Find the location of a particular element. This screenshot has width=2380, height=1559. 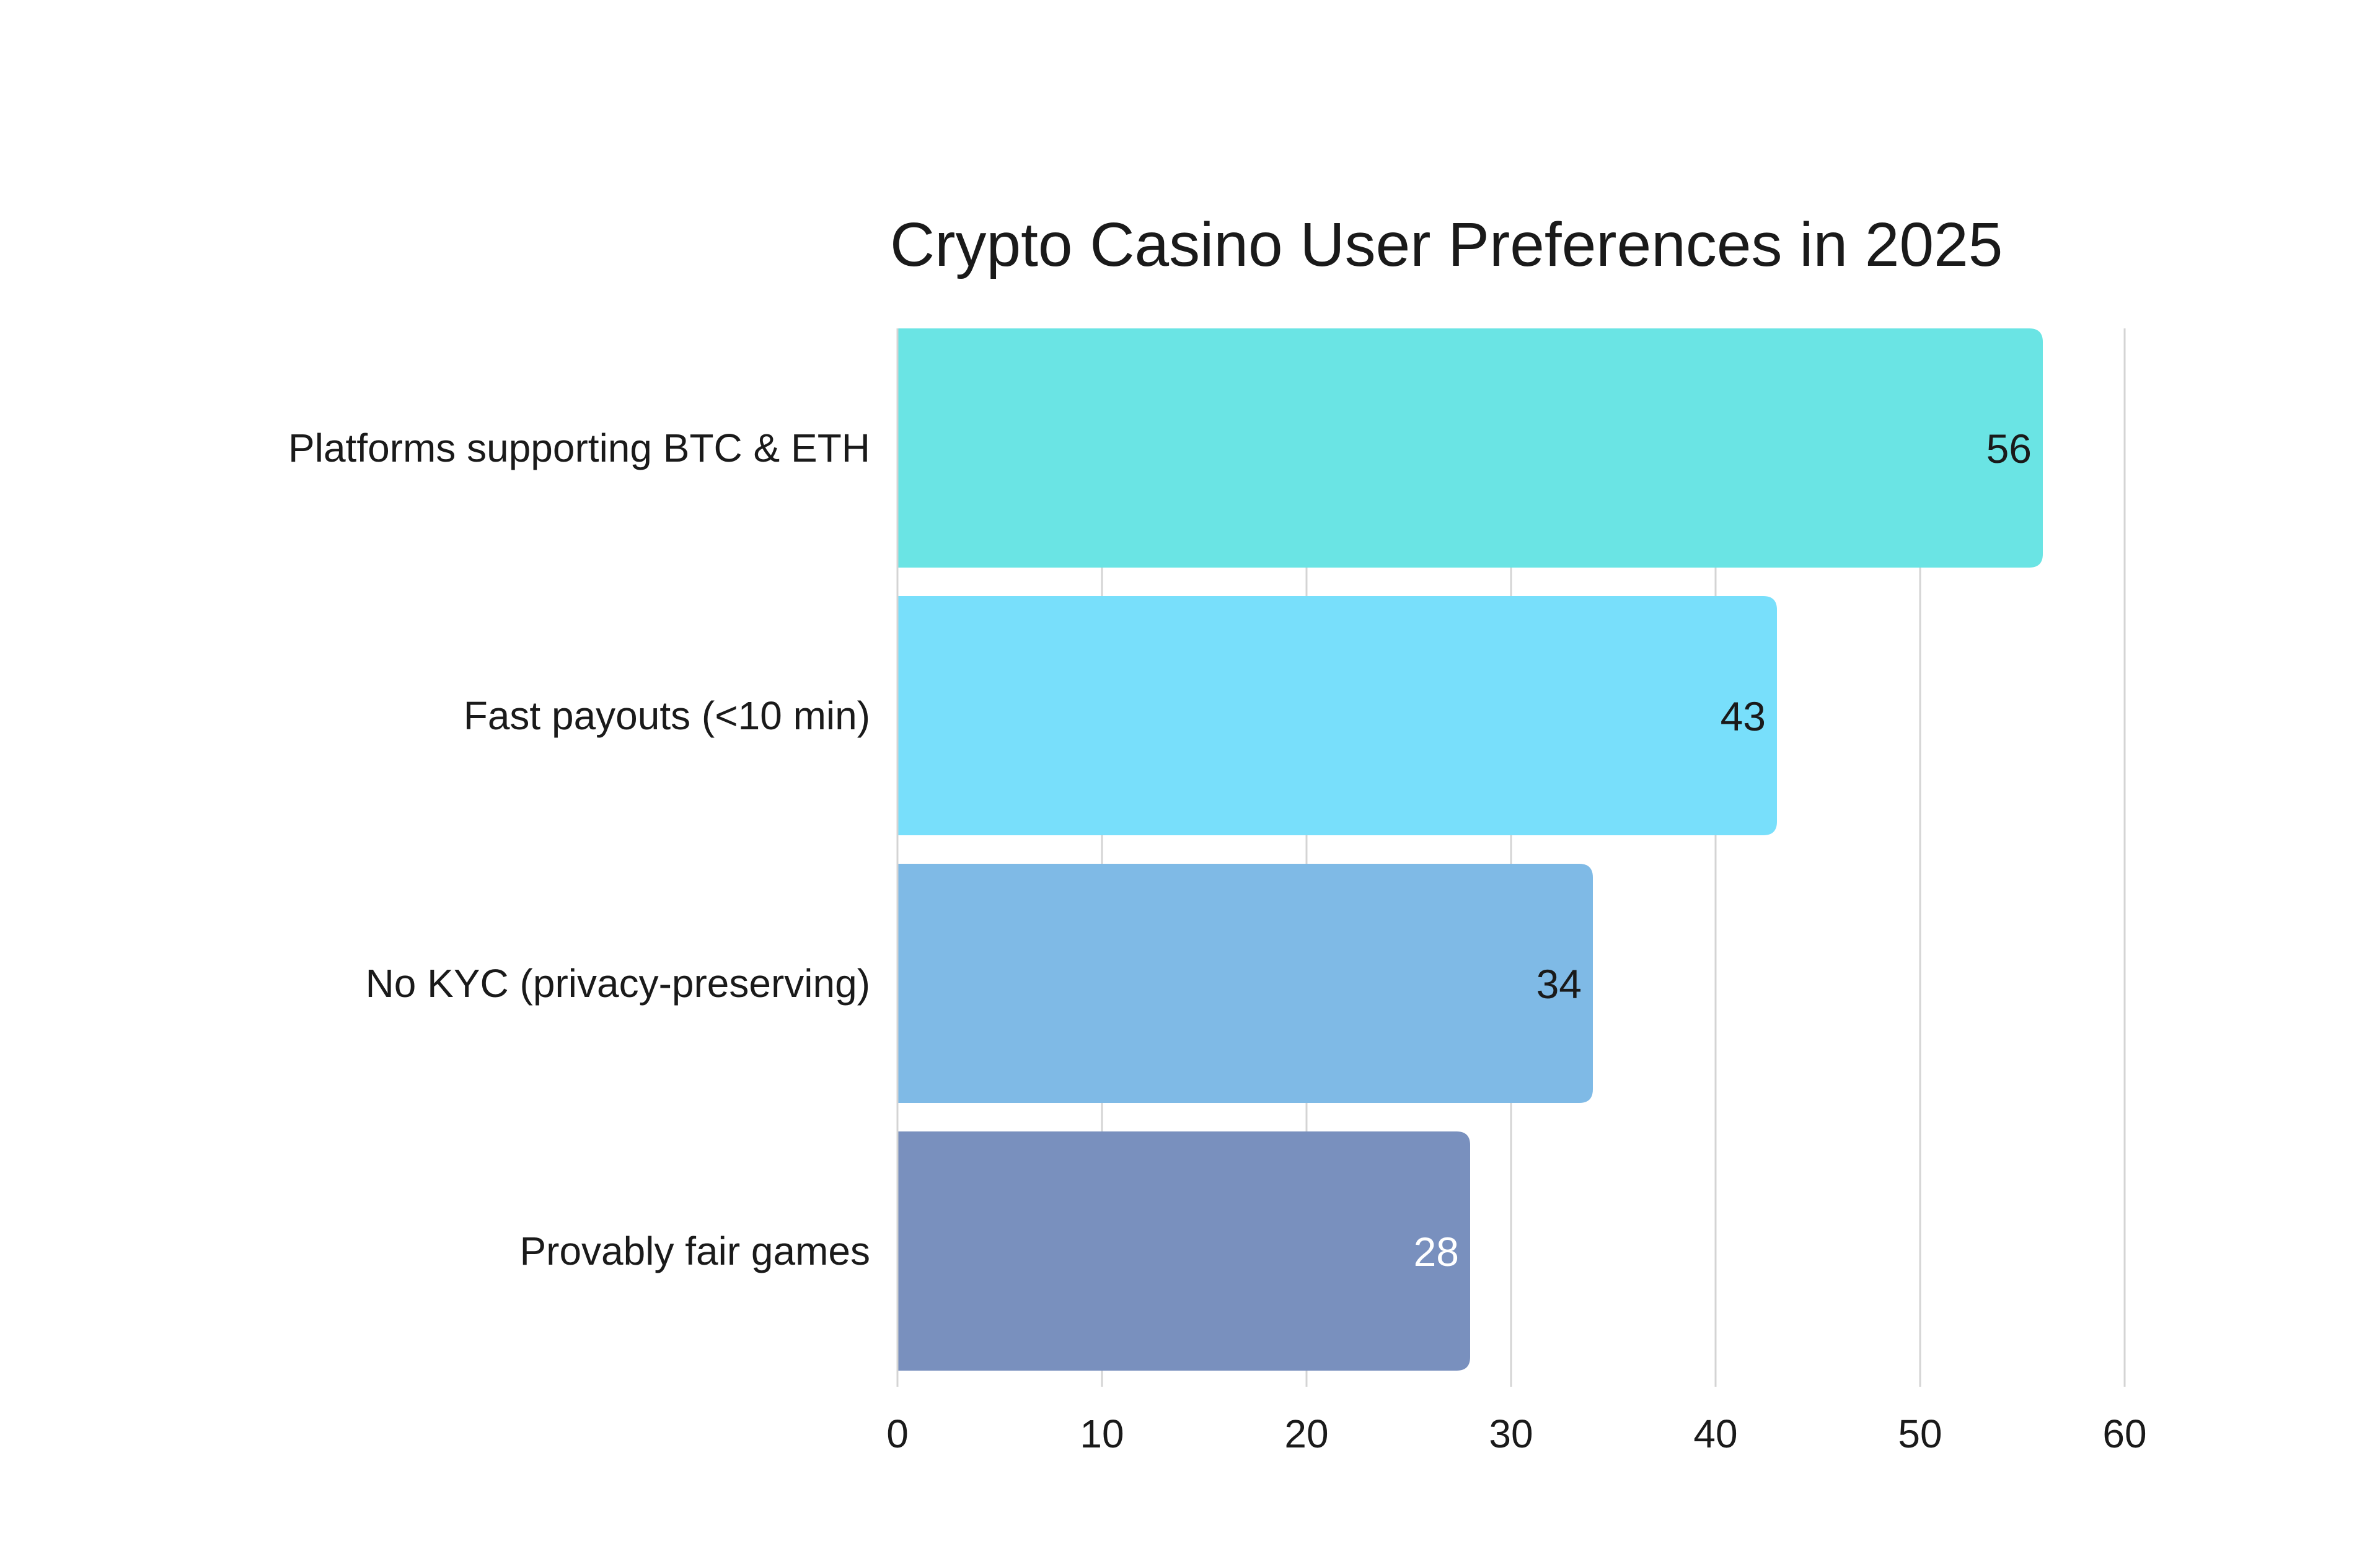

x-tick-label: 10 is located at coordinates (1102, 1434).